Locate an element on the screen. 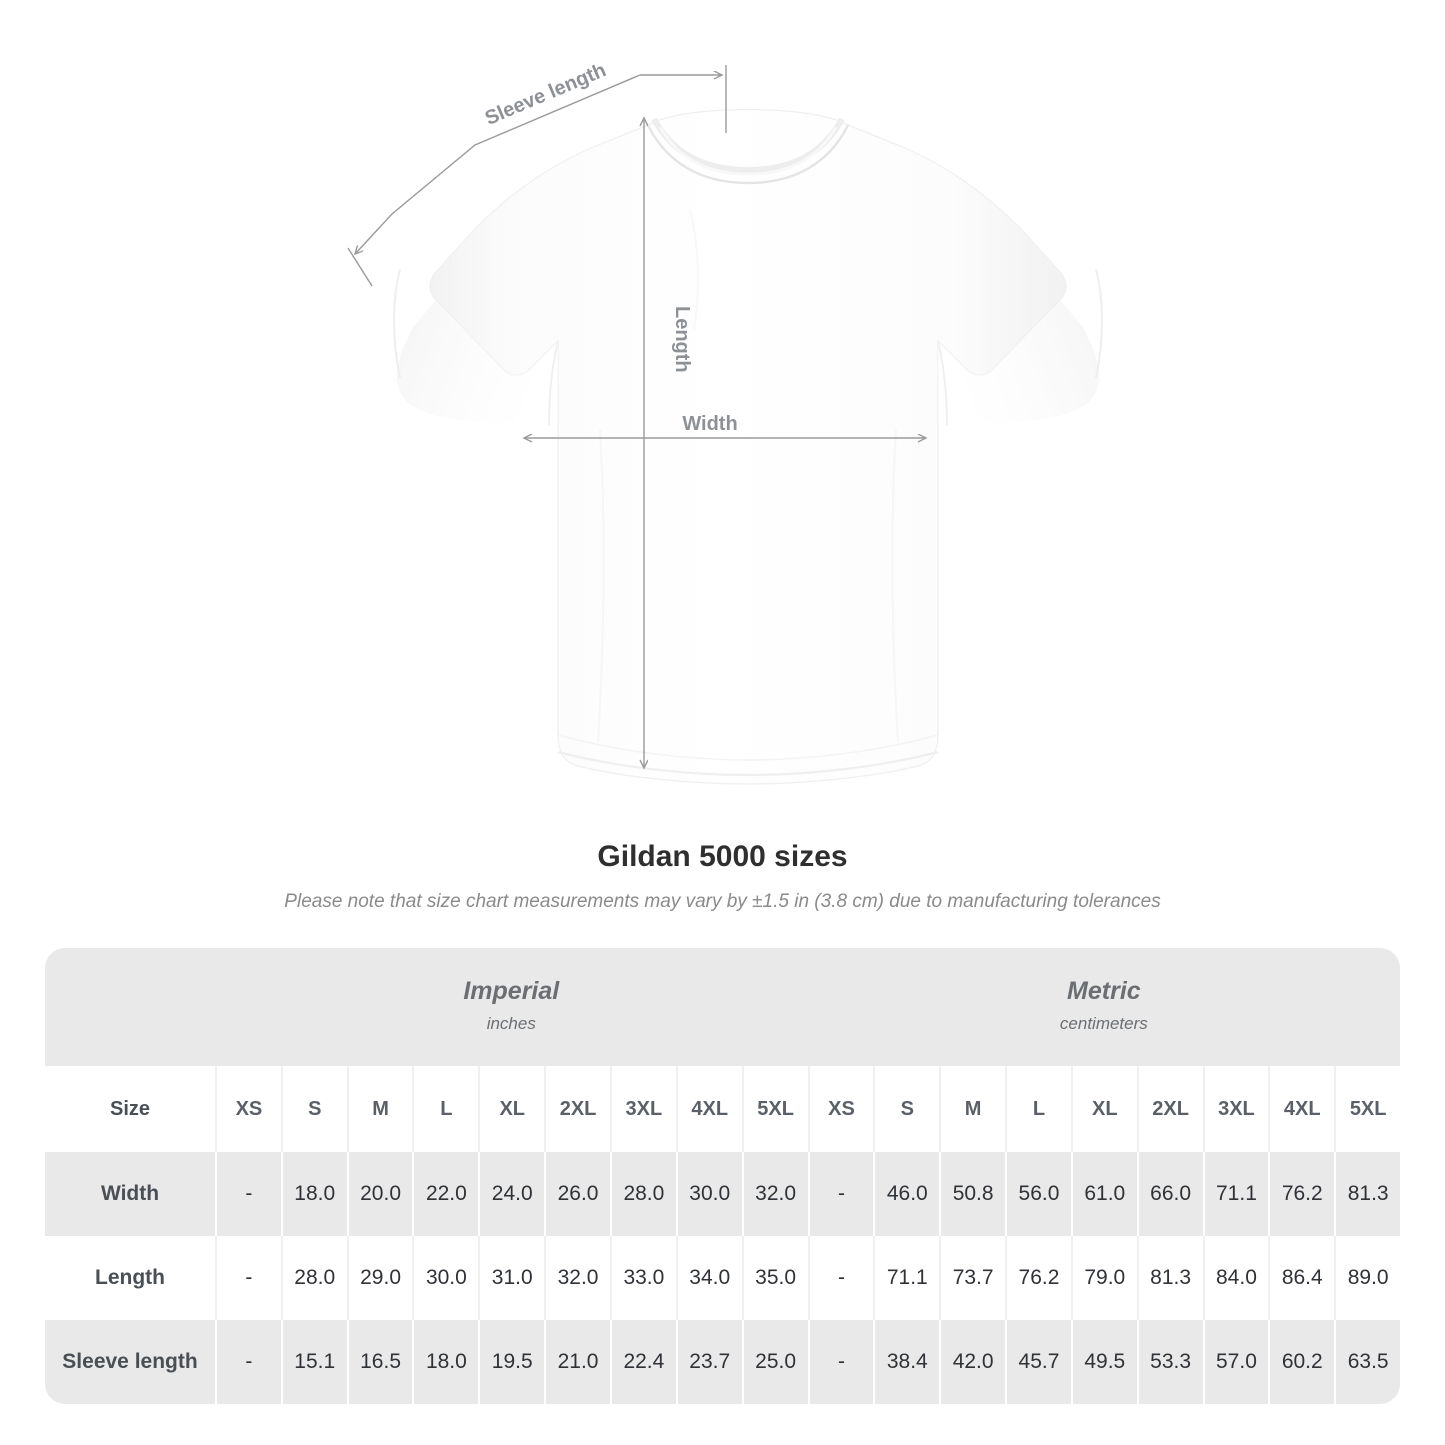 This screenshot has height=1445, width=1445. measurement-cell: 35.0 is located at coordinates (774, 1278).